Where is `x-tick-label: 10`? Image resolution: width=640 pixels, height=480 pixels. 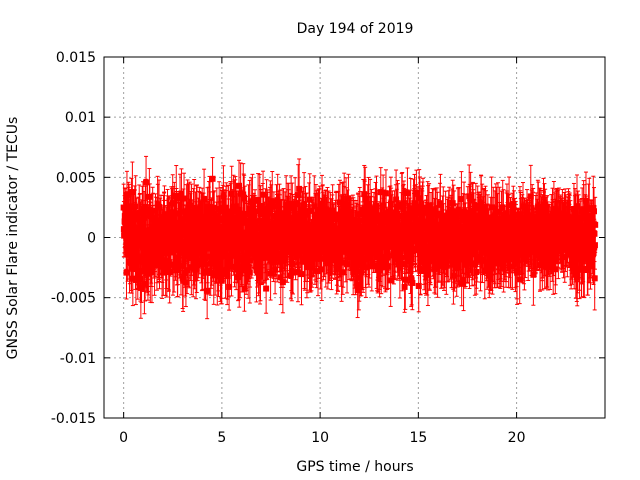
x-tick-label: 10 is located at coordinates (320, 438).